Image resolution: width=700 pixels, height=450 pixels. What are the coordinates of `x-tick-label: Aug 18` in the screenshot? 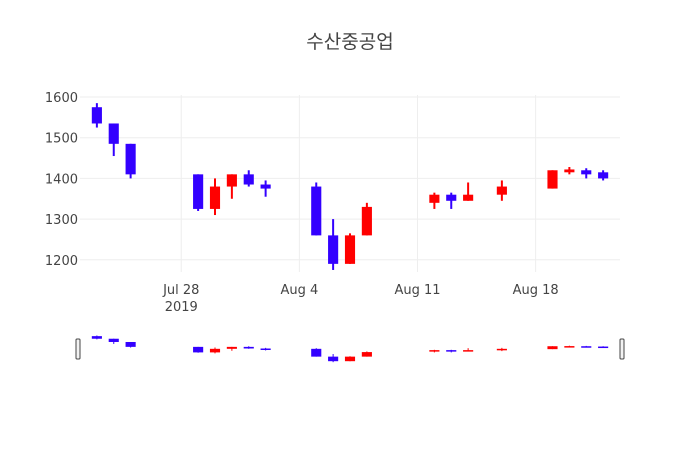 It's located at (536, 290).